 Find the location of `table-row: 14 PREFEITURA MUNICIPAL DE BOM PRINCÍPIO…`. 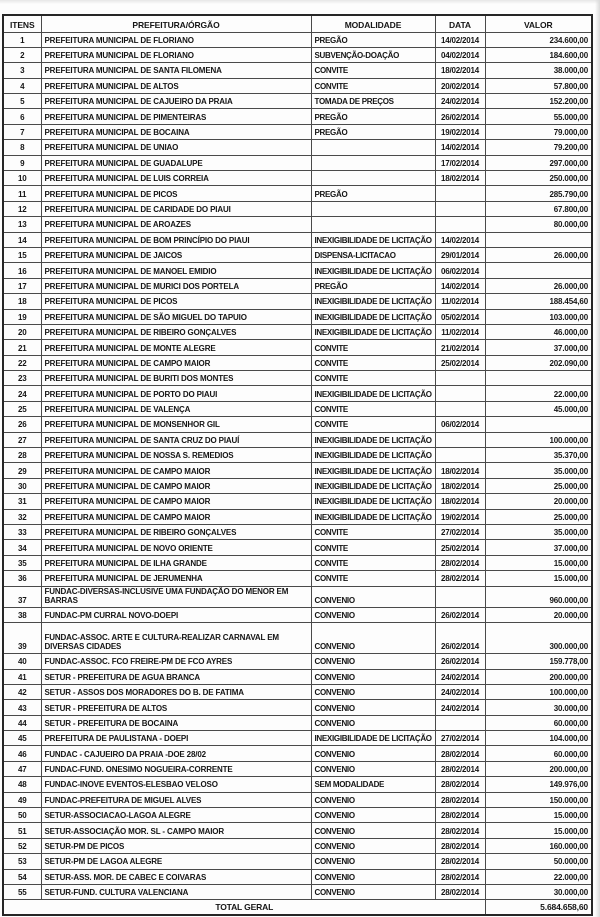

table-row: 14 PREFEITURA MUNICIPAL DE BOM PRINCÍPIO… is located at coordinates (297, 239).